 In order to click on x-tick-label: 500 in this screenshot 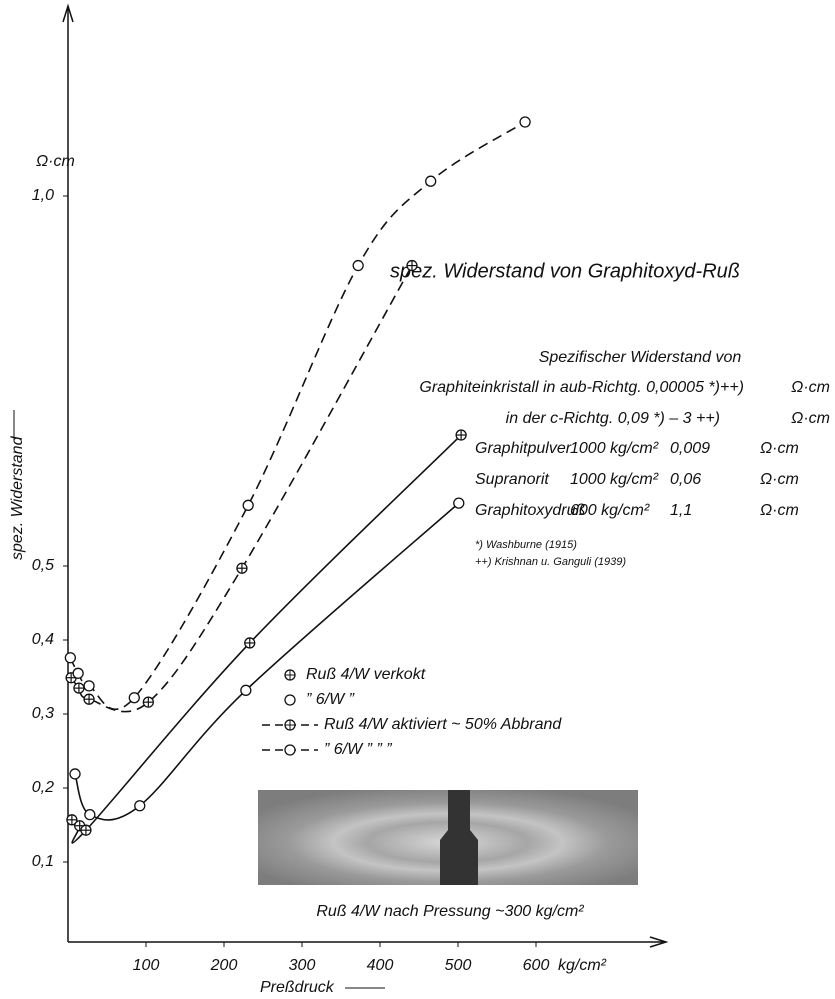, I will do `click(458, 965)`.